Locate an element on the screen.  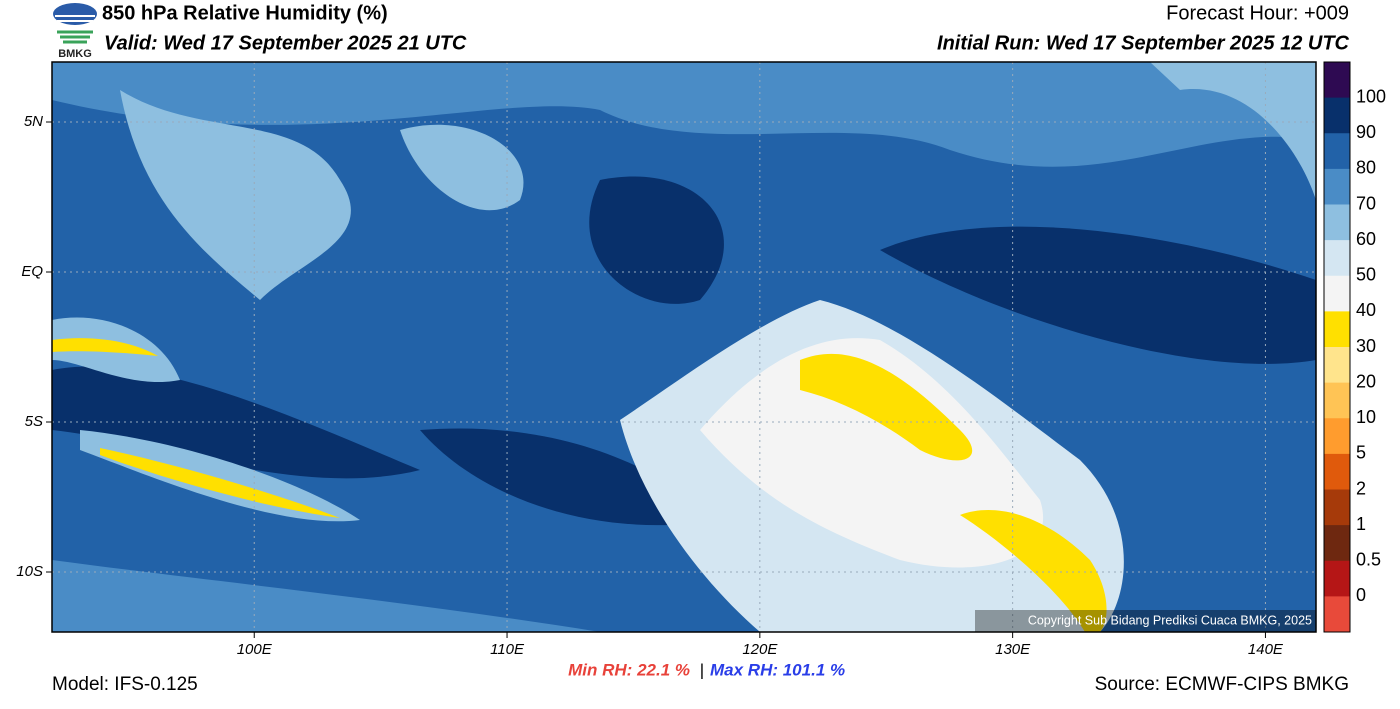
lat-label: 5S is located at coordinates (34, 421).